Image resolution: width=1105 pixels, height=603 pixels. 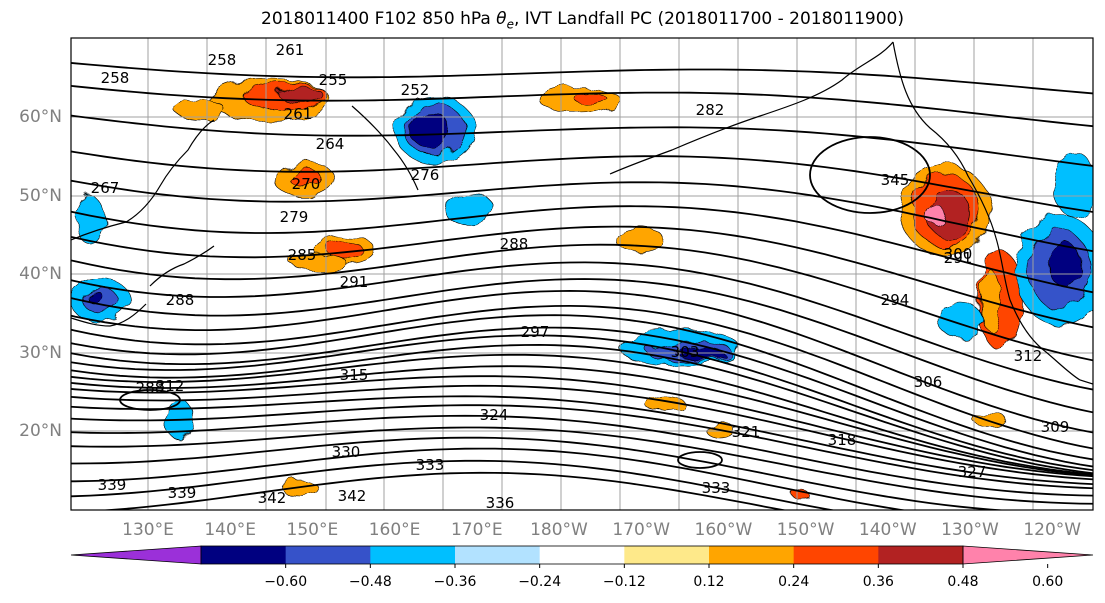 What do you see at coordinates (895, 180) in the screenshot?
I see `contour-label: 345` at bounding box center [895, 180].